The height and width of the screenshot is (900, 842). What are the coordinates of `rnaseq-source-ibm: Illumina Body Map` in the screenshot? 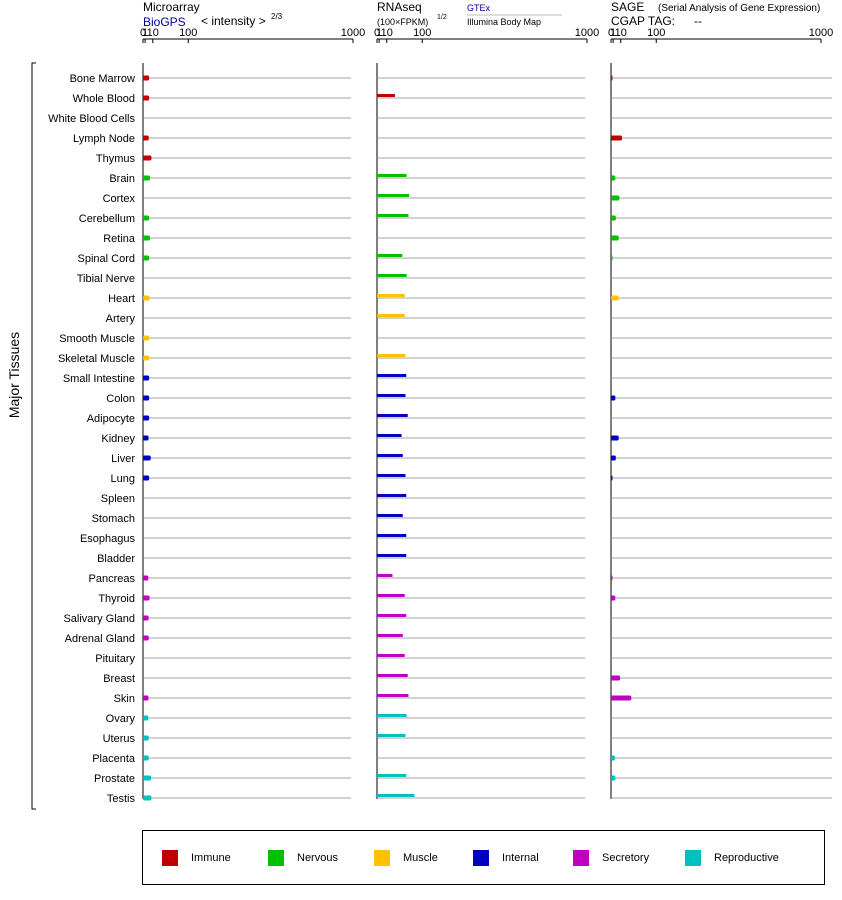 It's located at (504, 22).